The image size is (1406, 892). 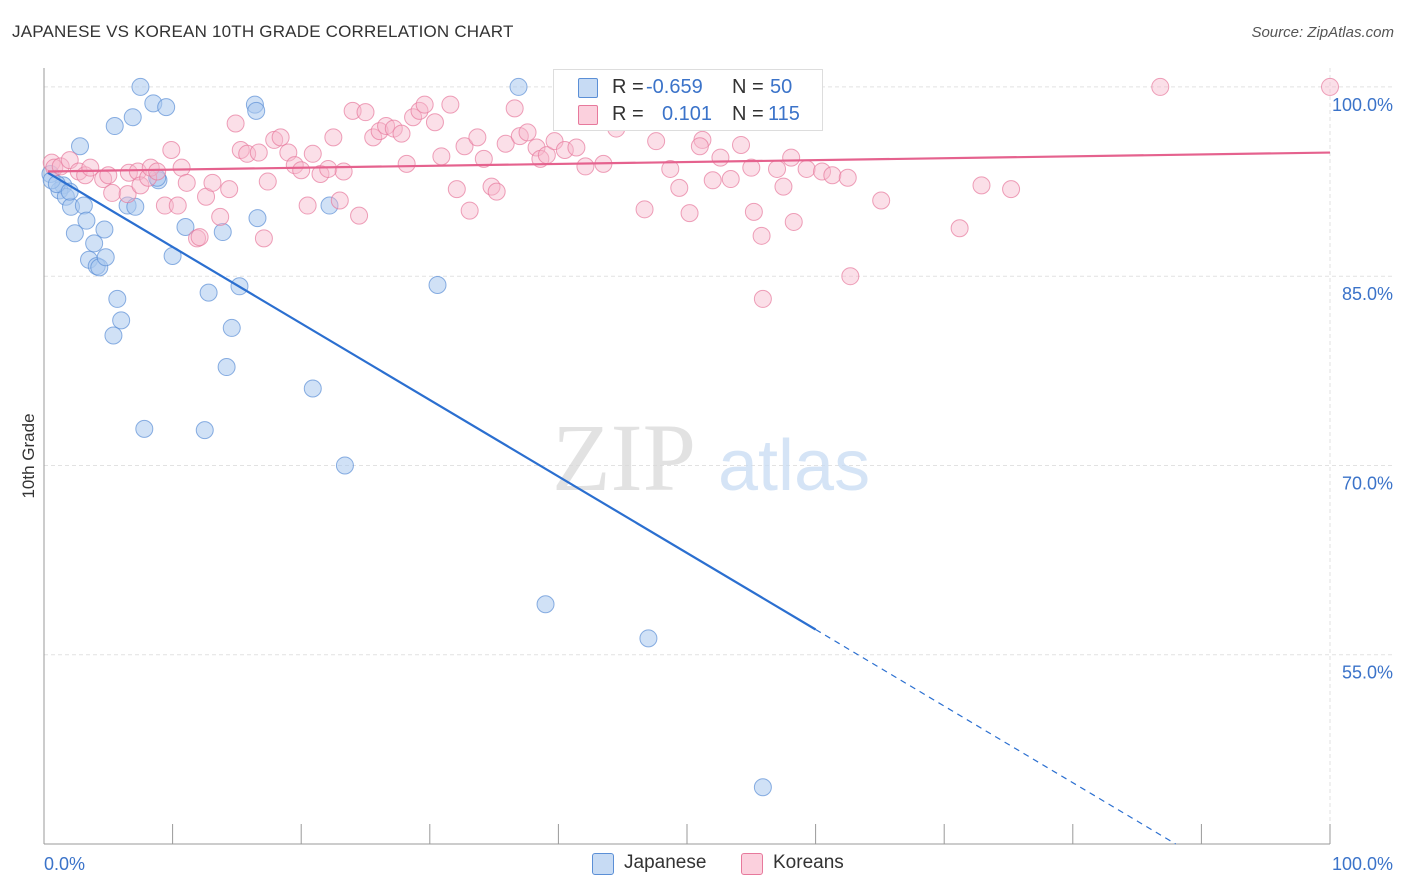 I want to click on legend-row-koreans: R = 0.101 N = 115, so click(x=688, y=114).